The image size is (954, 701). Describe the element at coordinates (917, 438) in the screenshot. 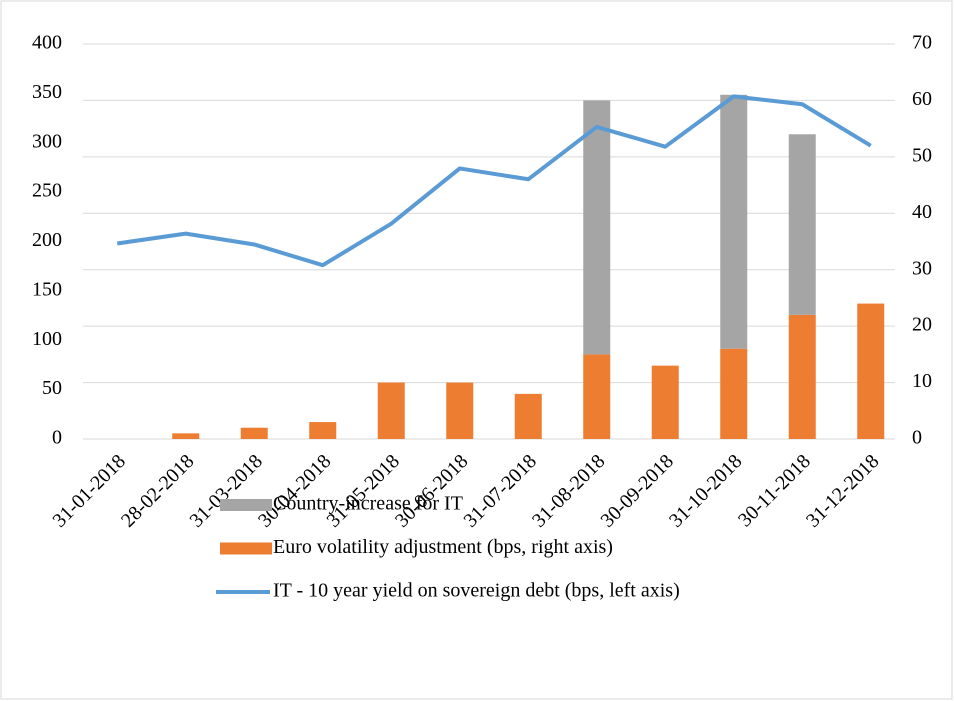

I see `y2-tick-label: 0` at that location.